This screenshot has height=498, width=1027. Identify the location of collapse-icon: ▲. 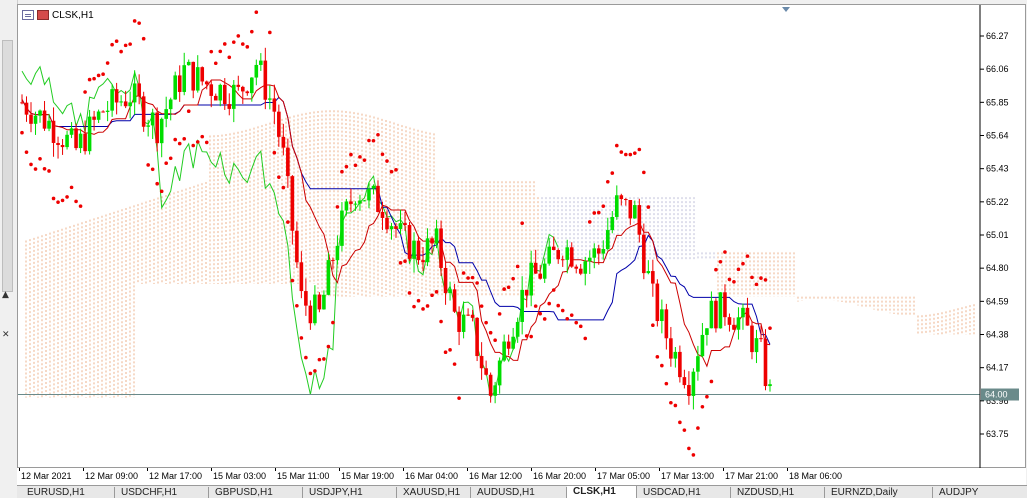
(5, 295).